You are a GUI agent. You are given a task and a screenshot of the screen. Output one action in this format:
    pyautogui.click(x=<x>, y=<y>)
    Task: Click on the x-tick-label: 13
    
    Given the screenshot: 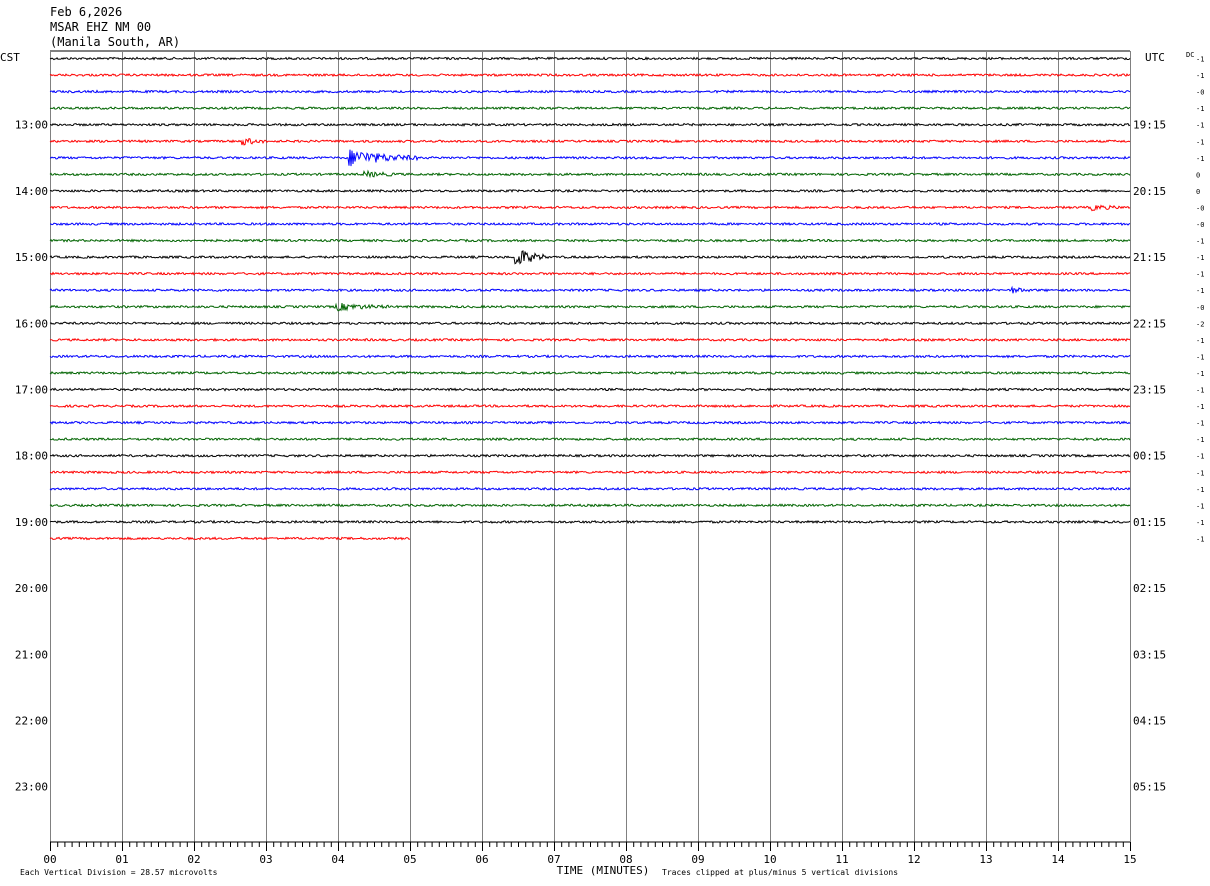 What is the action you would take?
    pyautogui.click(x=985, y=859)
    